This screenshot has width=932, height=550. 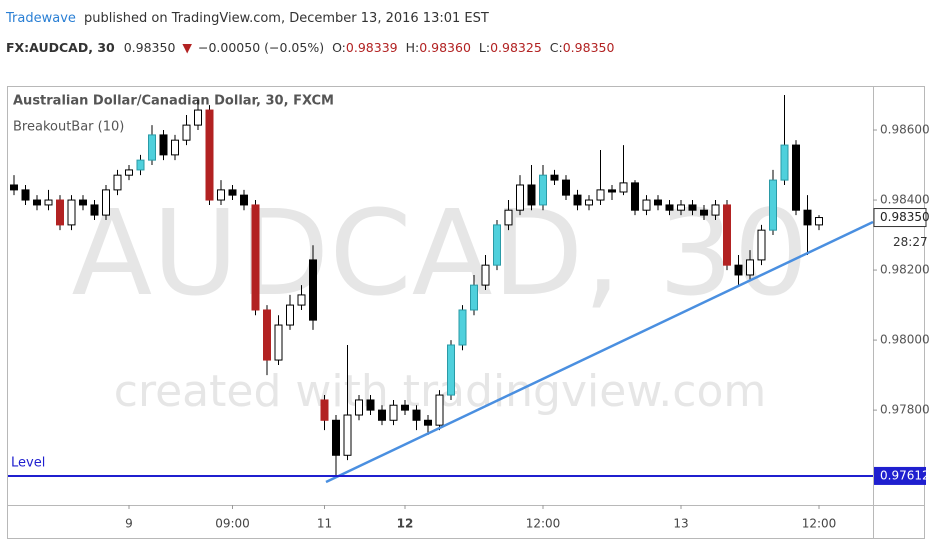 I want to click on x-tick-label: 13, so click(x=680, y=524).